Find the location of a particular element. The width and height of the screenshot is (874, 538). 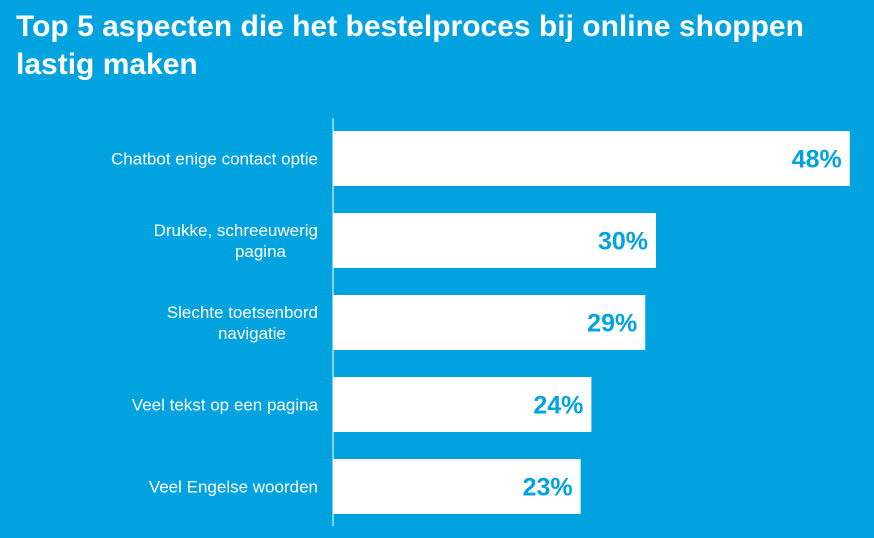

category-label-2: Drukke, schreeuwerig pagina is located at coordinates (236, 241).